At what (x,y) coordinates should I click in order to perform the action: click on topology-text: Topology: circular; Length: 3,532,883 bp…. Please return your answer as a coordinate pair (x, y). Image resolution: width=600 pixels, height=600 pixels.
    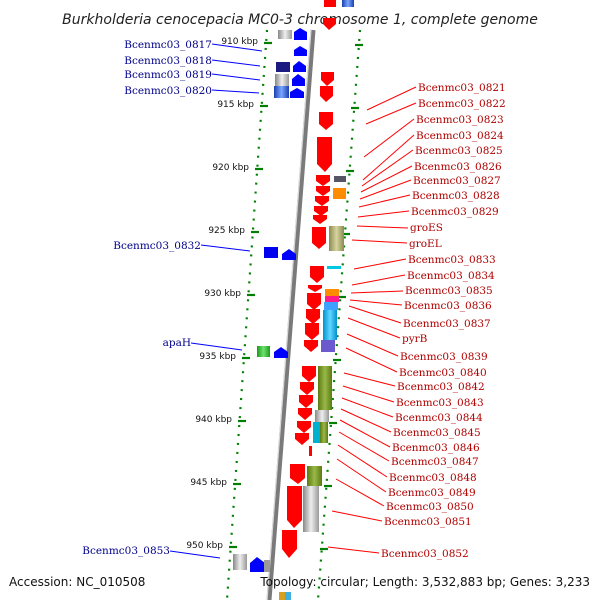
    Looking at the image, I should click on (424, 582).